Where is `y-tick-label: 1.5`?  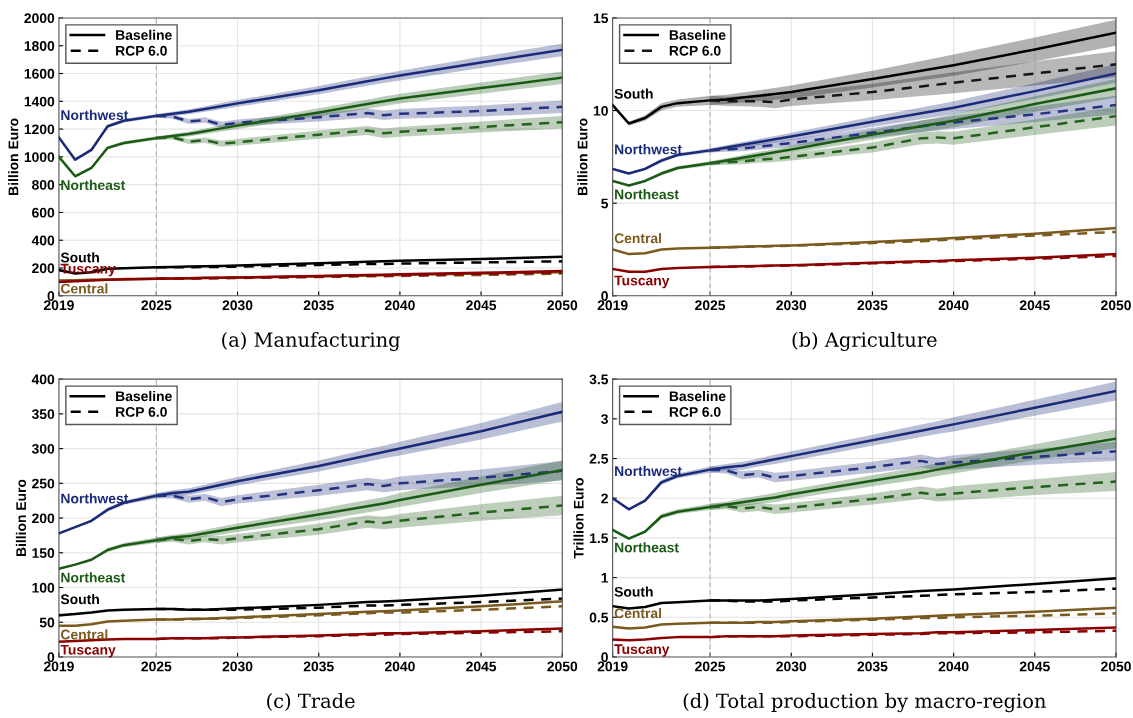 y-tick-label: 1.5 is located at coordinates (599, 538).